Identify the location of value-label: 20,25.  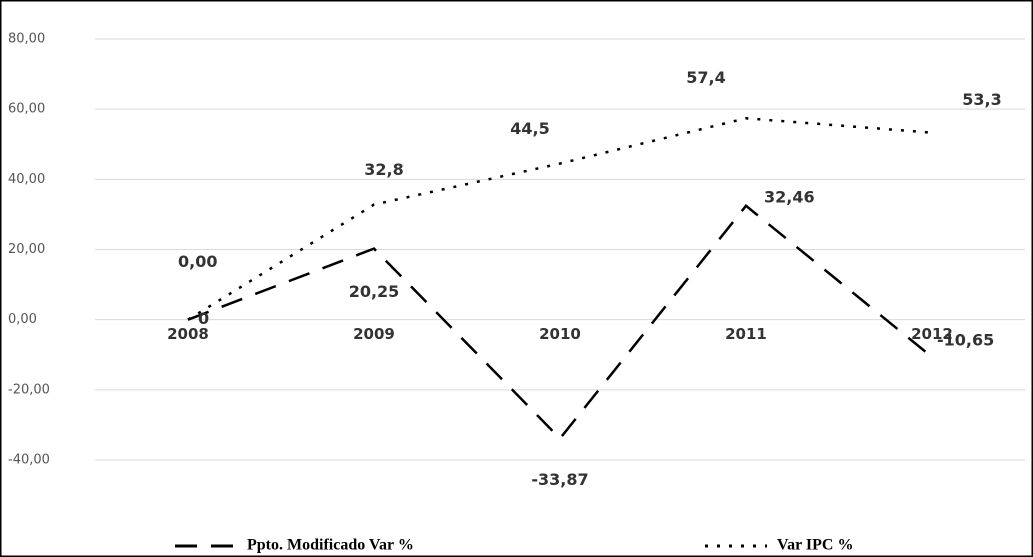
(374, 291).